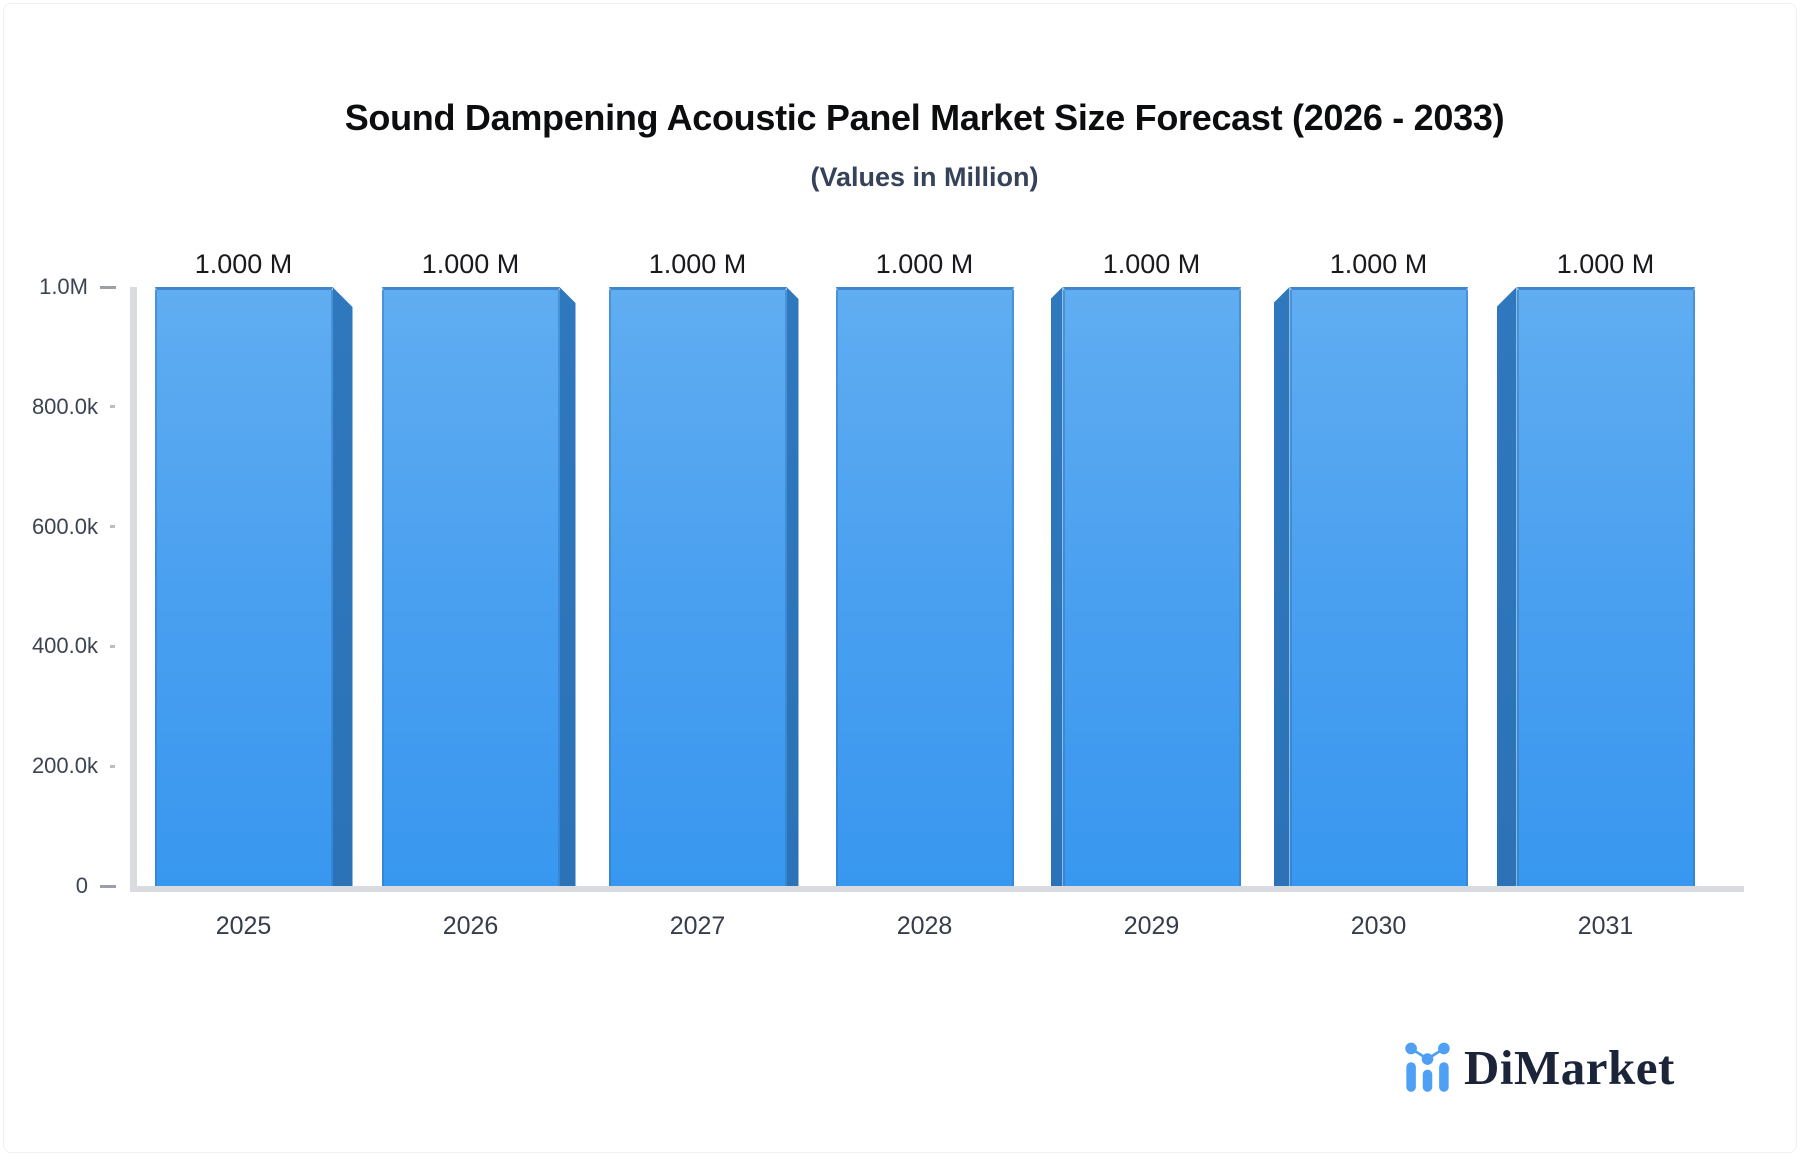 This screenshot has height=1156, width=1800. I want to click on y-tick: 800.0k, so click(81, 407).